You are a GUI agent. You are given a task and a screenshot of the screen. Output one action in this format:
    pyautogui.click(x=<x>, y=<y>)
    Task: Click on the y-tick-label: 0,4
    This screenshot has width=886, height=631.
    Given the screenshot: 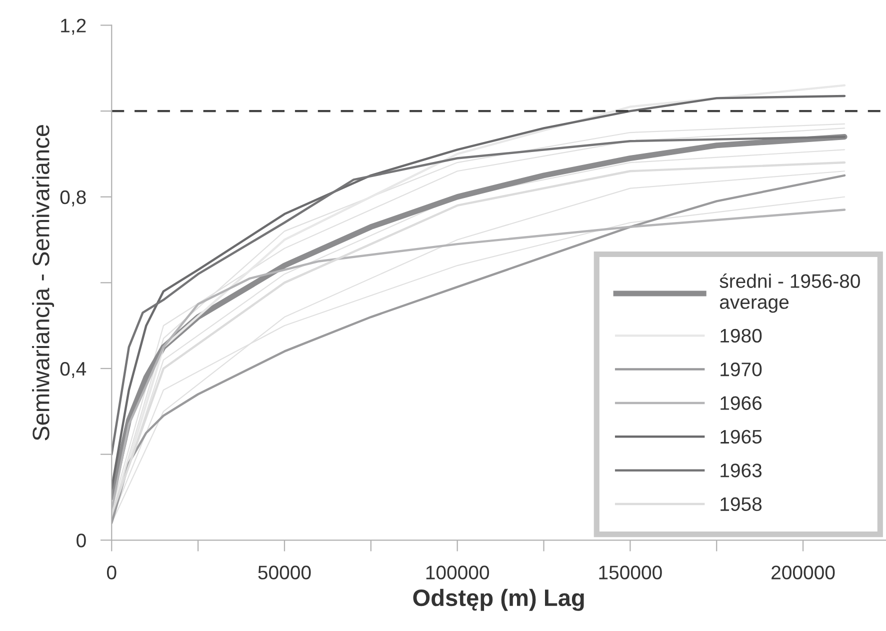 What is the action you would take?
    pyautogui.click(x=73, y=370)
    